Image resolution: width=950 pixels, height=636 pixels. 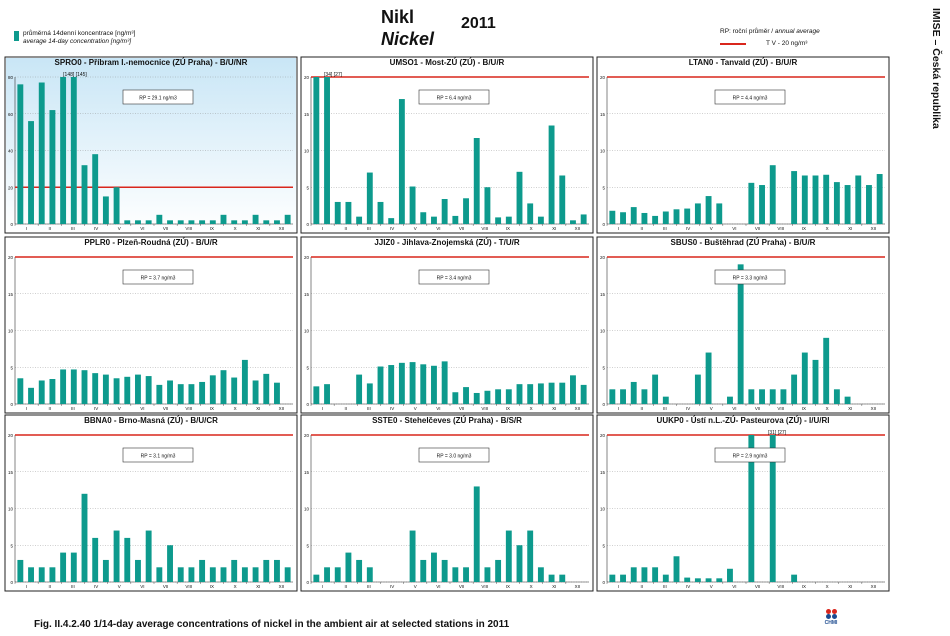 What do you see at coordinates (26, 228) in the screenshot?
I see `x-tick-label: I` at bounding box center [26, 228].